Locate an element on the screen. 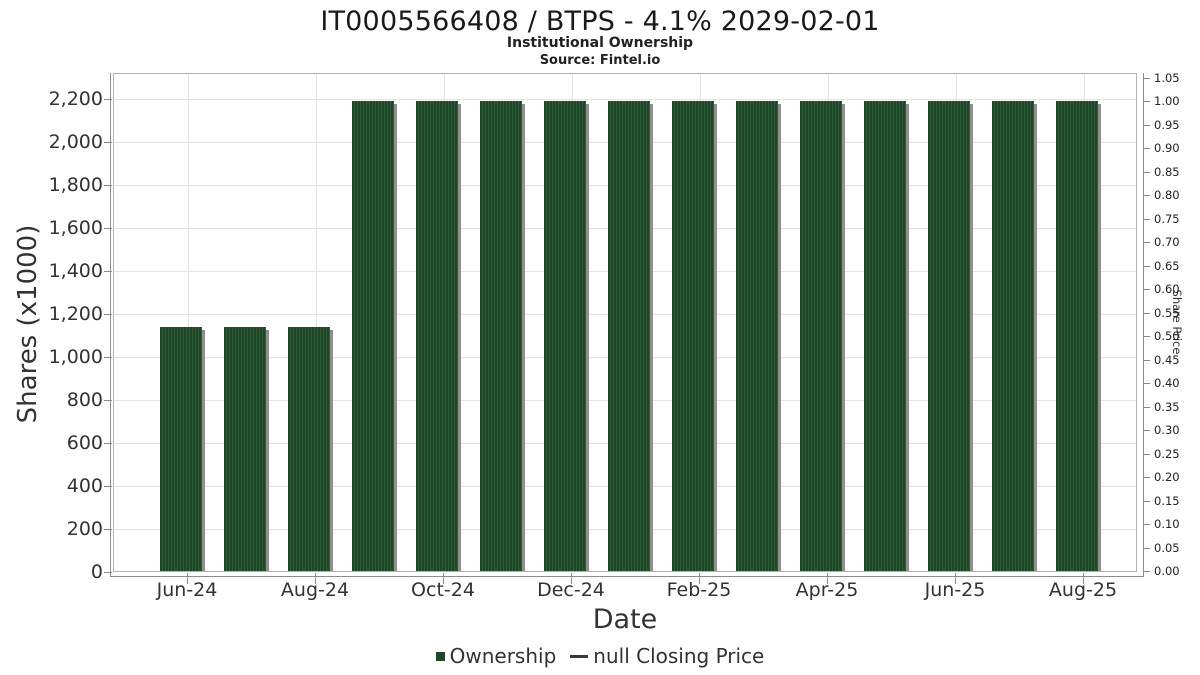 The image size is (1200, 675). x-tick-label: Jun-25 is located at coordinates (955, 590).